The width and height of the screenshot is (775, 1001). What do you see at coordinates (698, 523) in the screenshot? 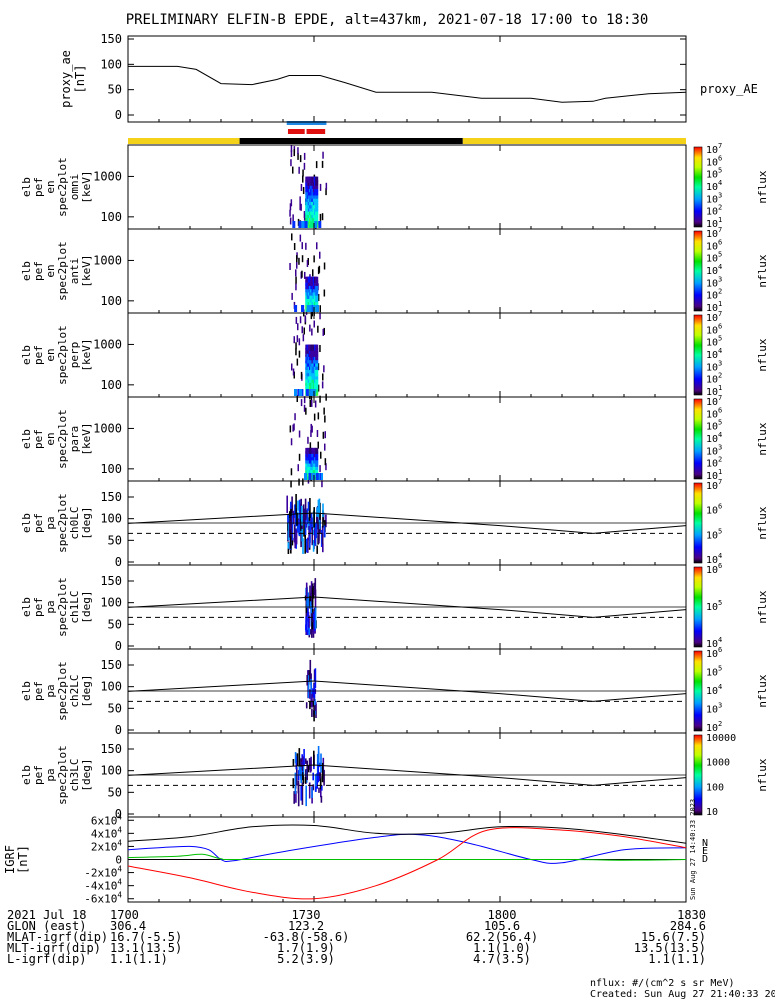
I see `pa_ch0-colorbar` at bounding box center [698, 523].